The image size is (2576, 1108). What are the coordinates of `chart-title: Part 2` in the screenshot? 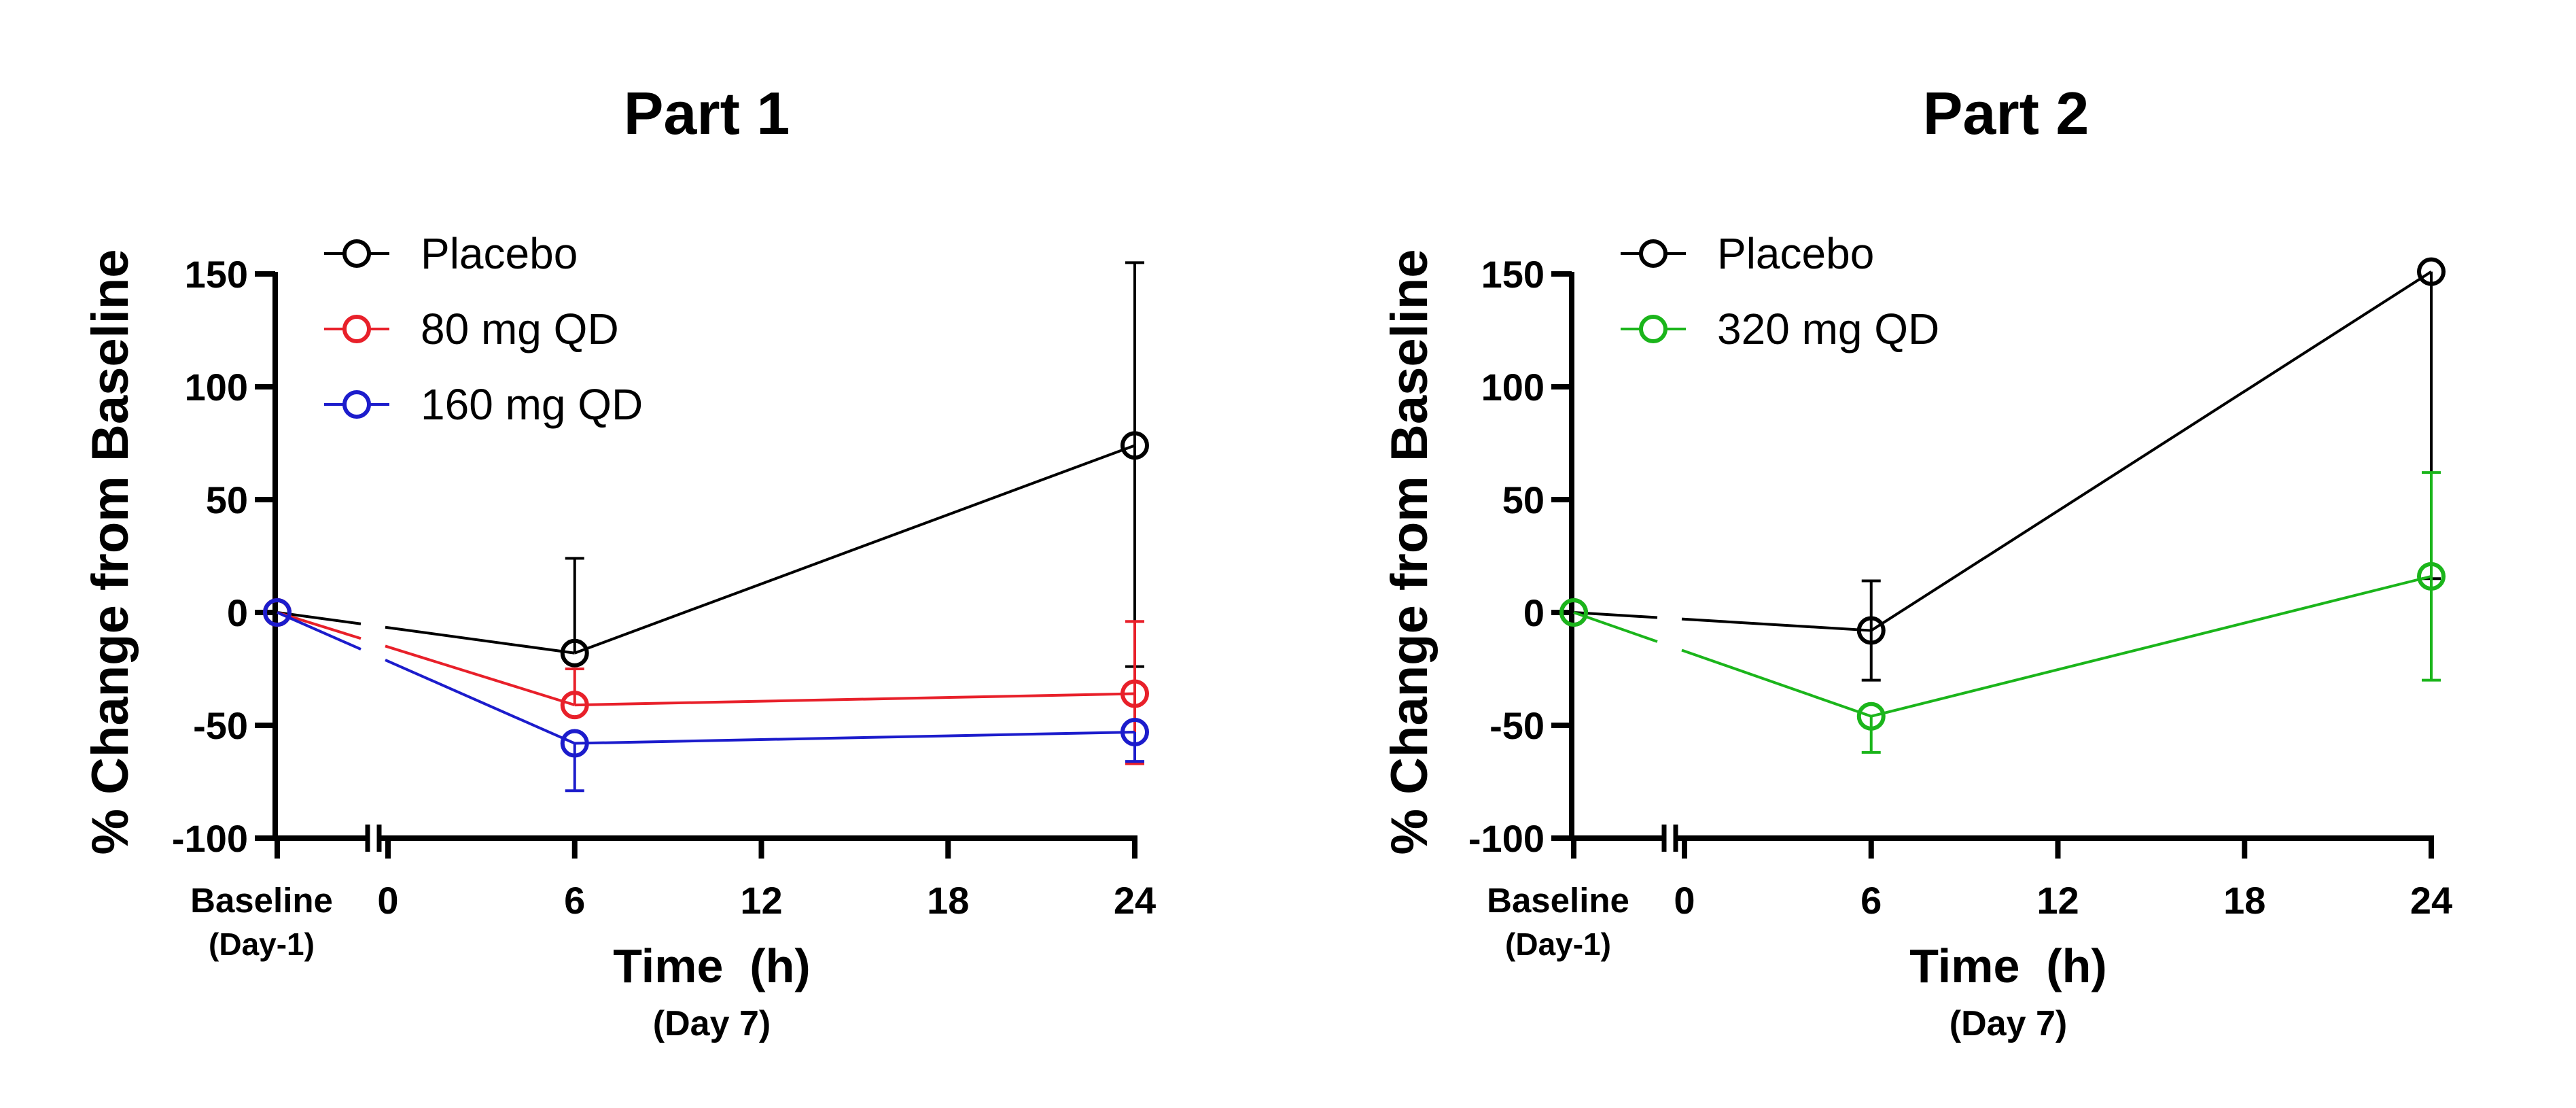 It's located at (2006, 113).